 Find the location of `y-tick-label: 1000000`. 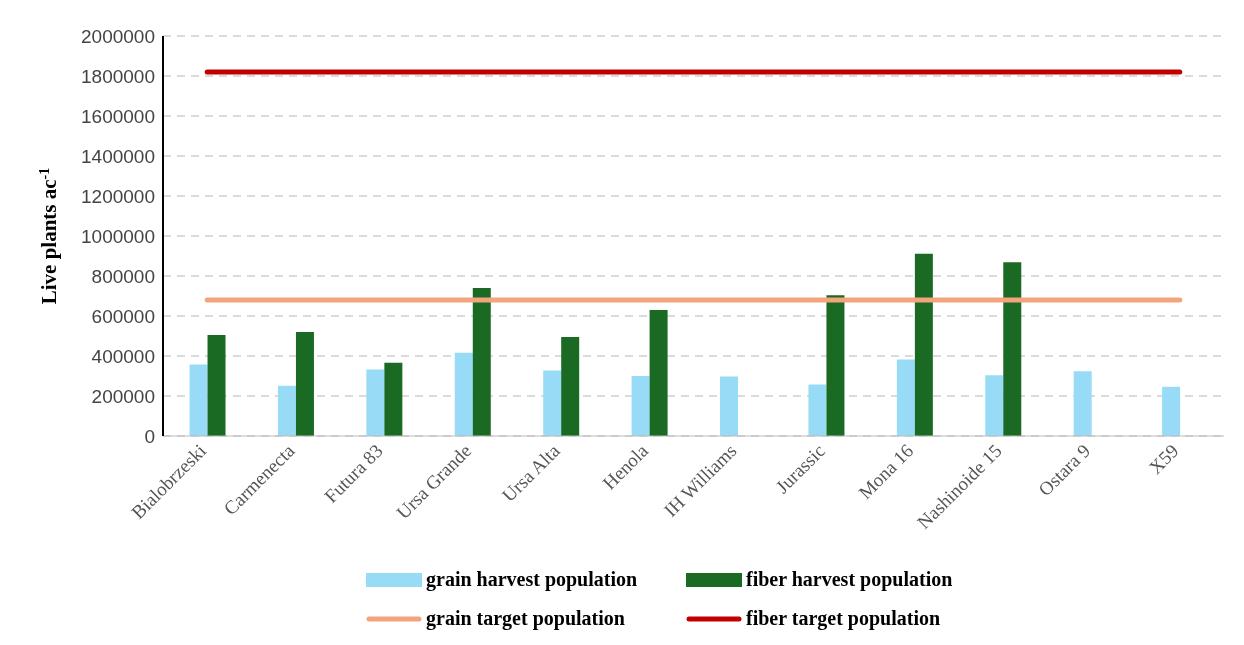

y-tick-label: 1000000 is located at coordinates (118, 236).